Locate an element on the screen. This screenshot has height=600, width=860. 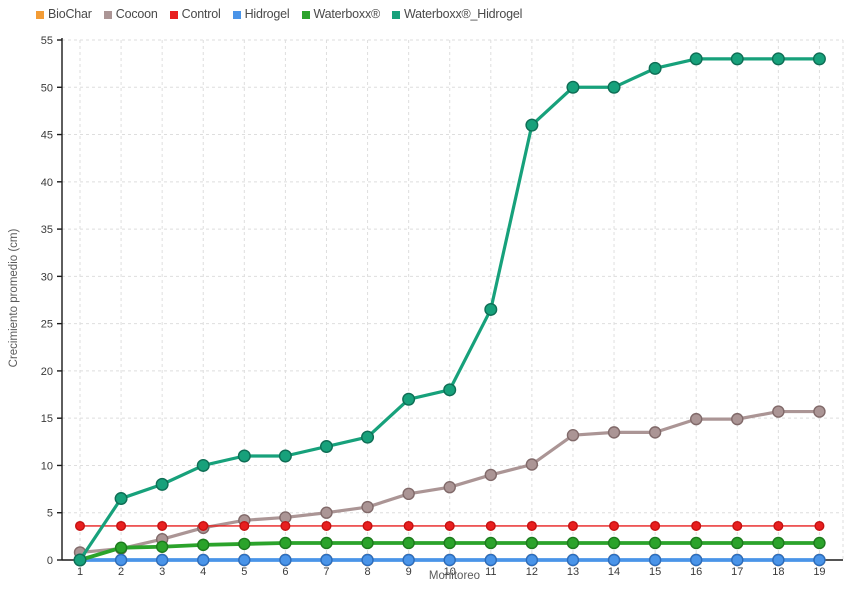
svg-text: 0 is located at coordinates (50, 561).